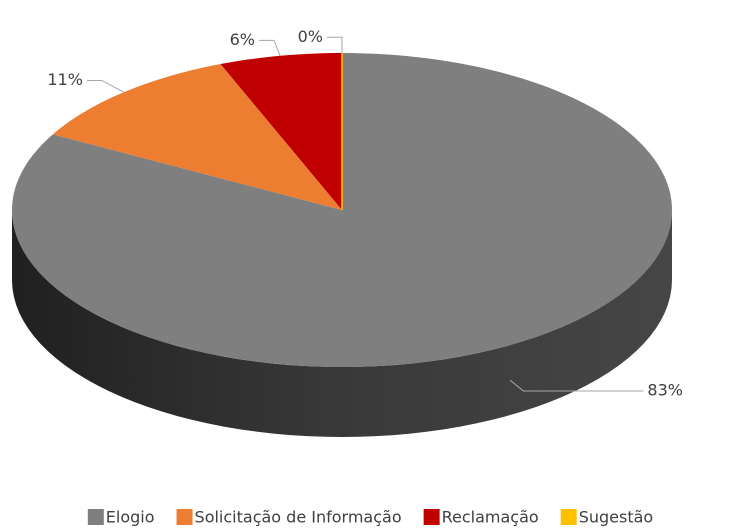 This screenshot has width=741, height=530. I want to click on data-label: 6%, so click(242, 39).